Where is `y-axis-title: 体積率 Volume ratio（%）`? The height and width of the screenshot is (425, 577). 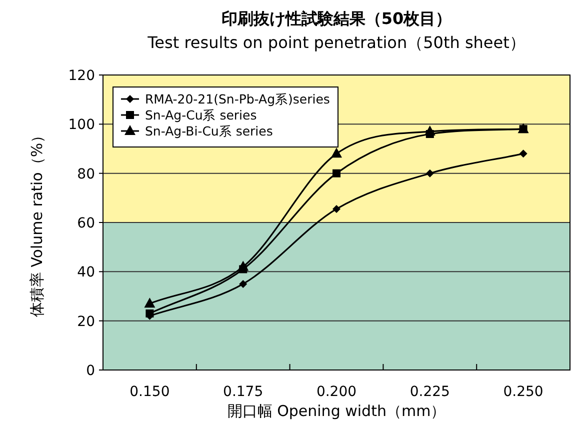
y-axis-title: 体積率 Volume ratio（%） is located at coordinates (37, 223).